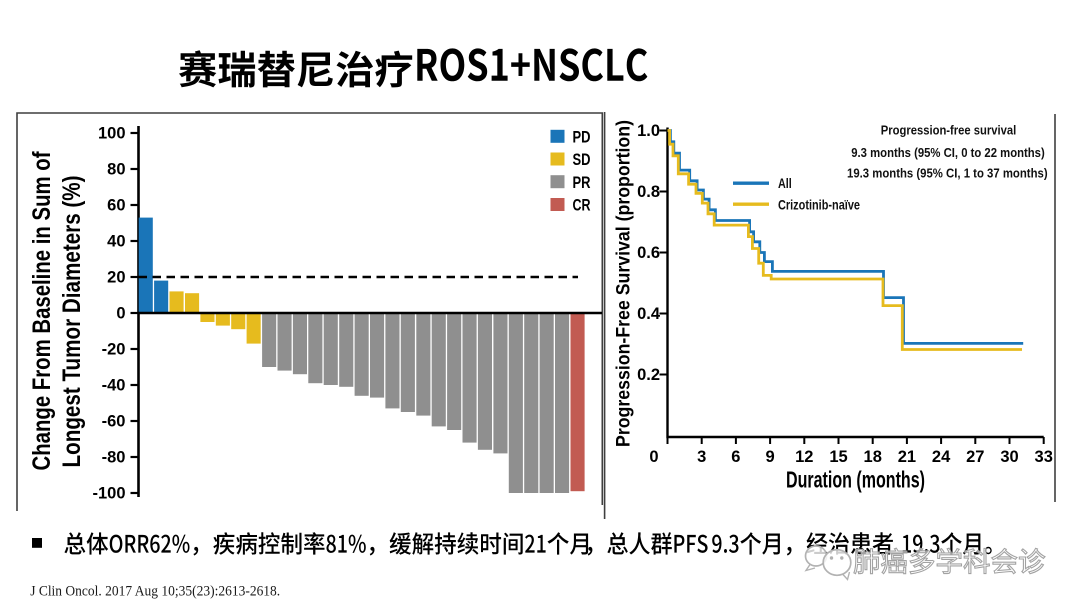 This screenshot has width=1080, height=608. What do you see at coordinates (701, 457) in the screenshot?
I see `svg-text: 3` at bounding box center [701, 457].